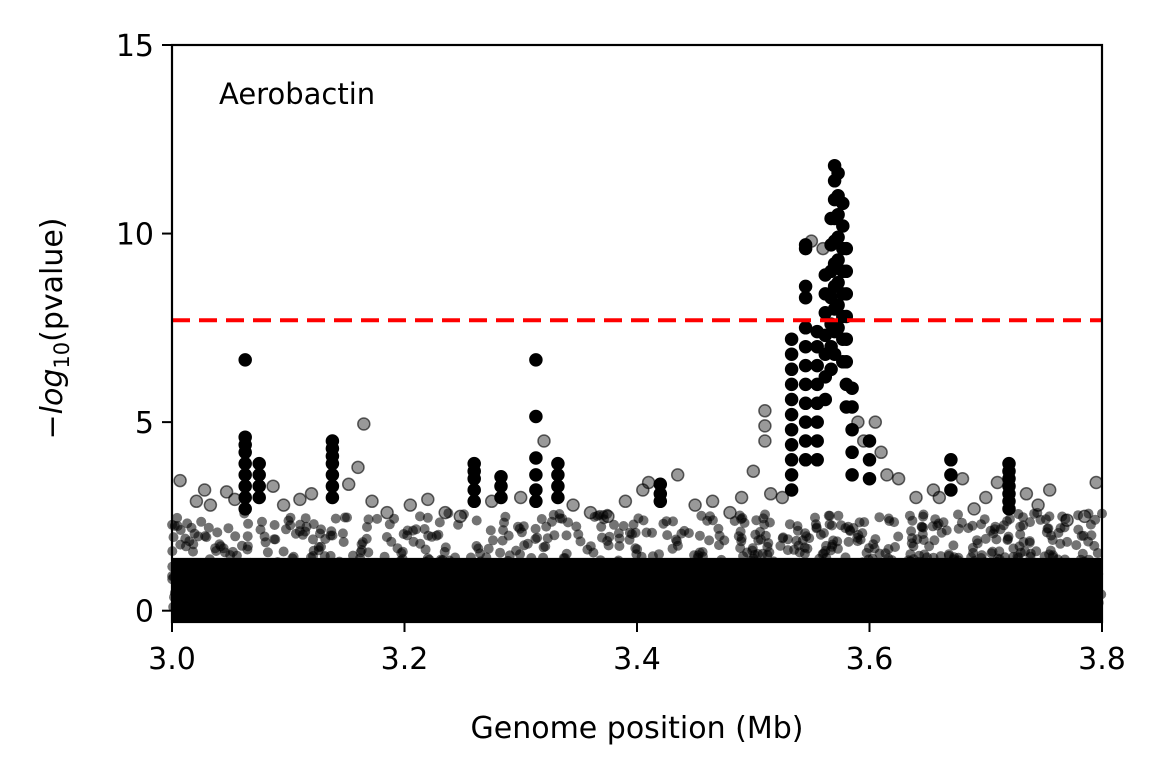 The image size is (1164, 778). What do you see at coordinates (637, 589) in the screenshot?
I see `band-core` at bounding box center [637, 589].